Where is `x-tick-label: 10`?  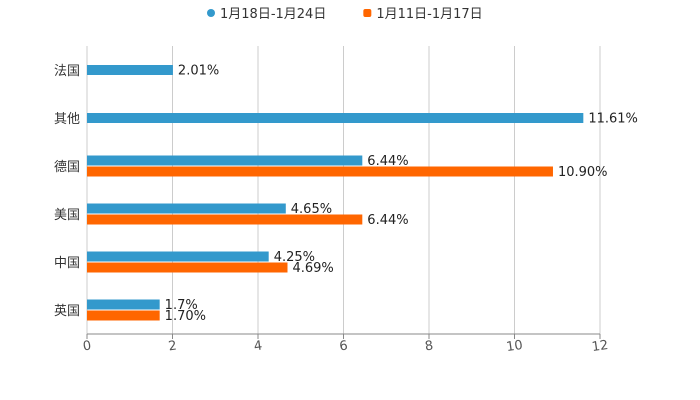
x-tick-label: 10 is located at coordinates (514, 346).